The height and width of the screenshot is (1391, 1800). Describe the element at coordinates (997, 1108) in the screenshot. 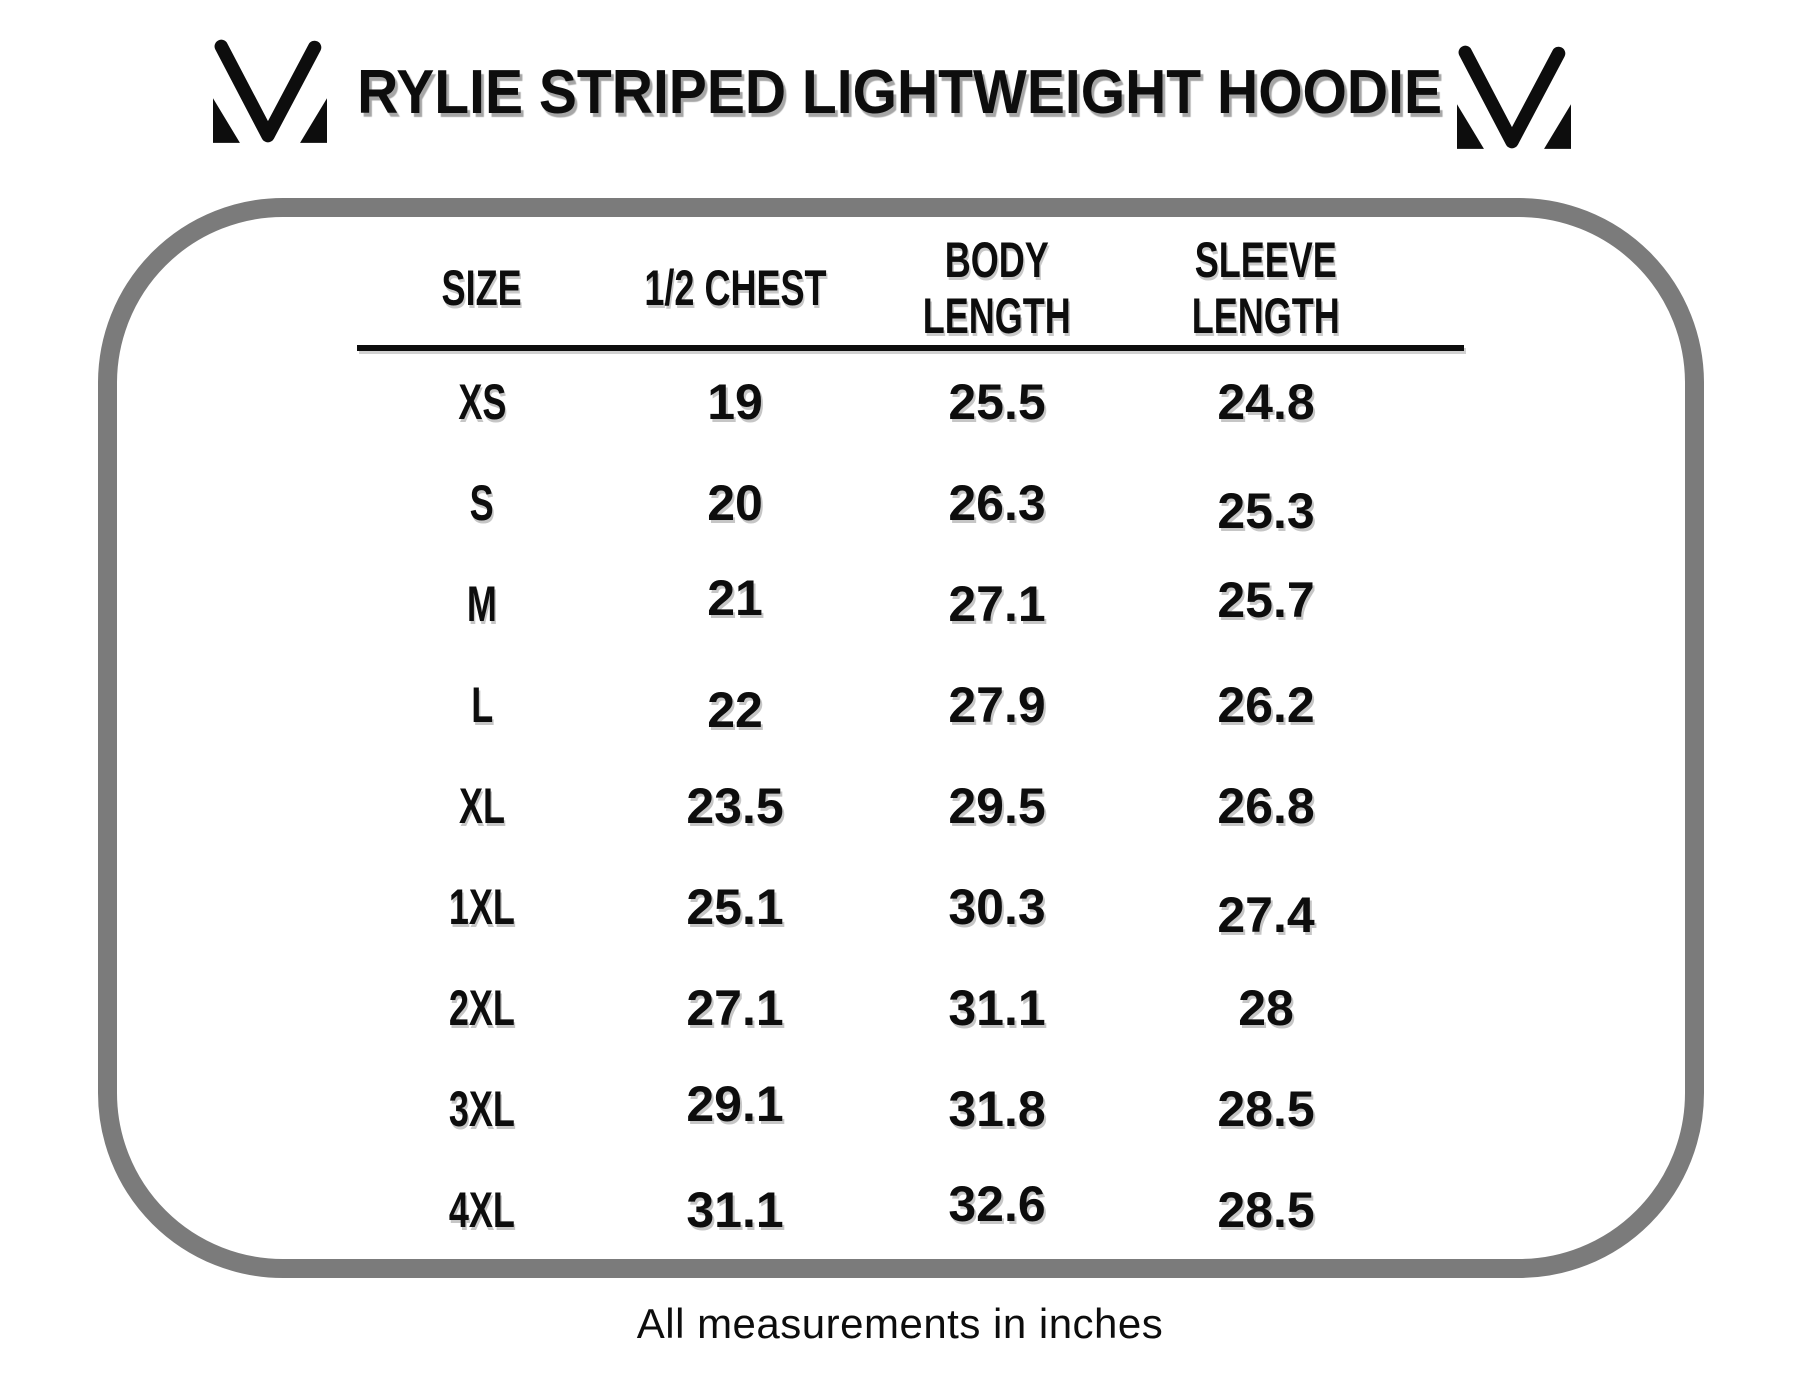

I see `body-length-value: 31.8` at that location.